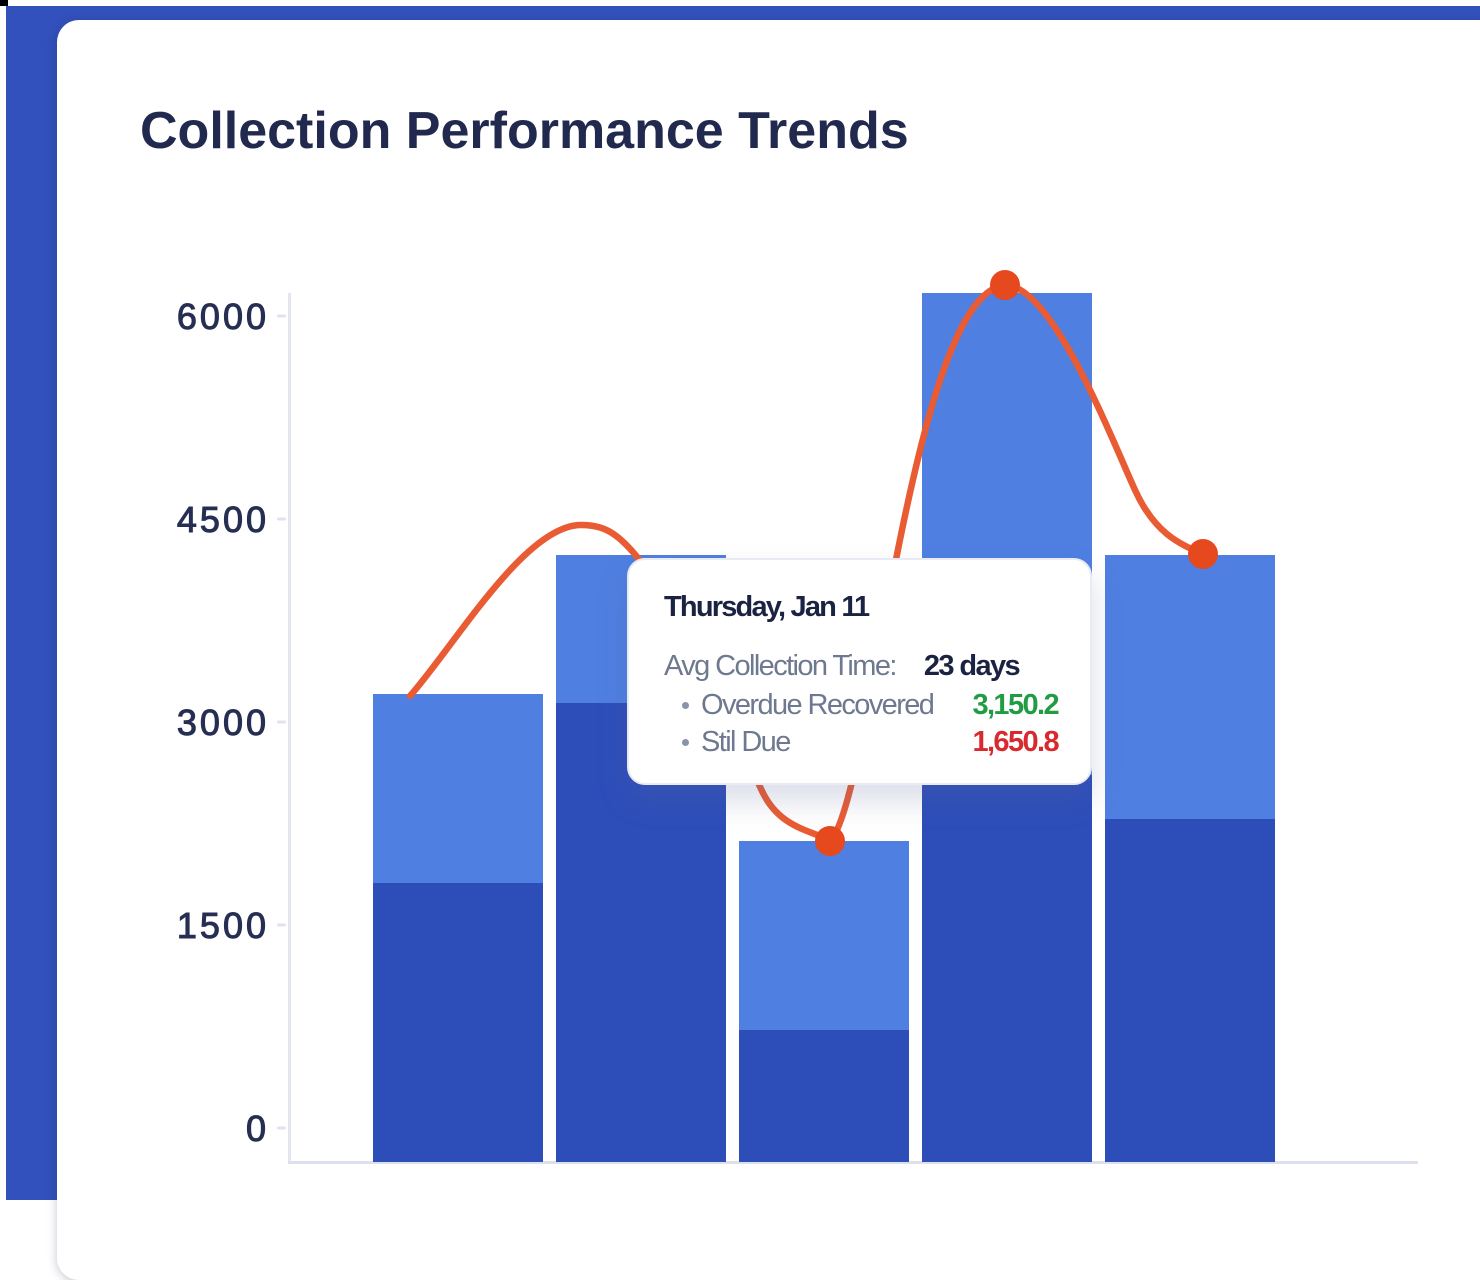  What do you see at coordinates (223, 925) in the screenshot?
I see `svg-text: 1500` at bounding box center [223, 925].